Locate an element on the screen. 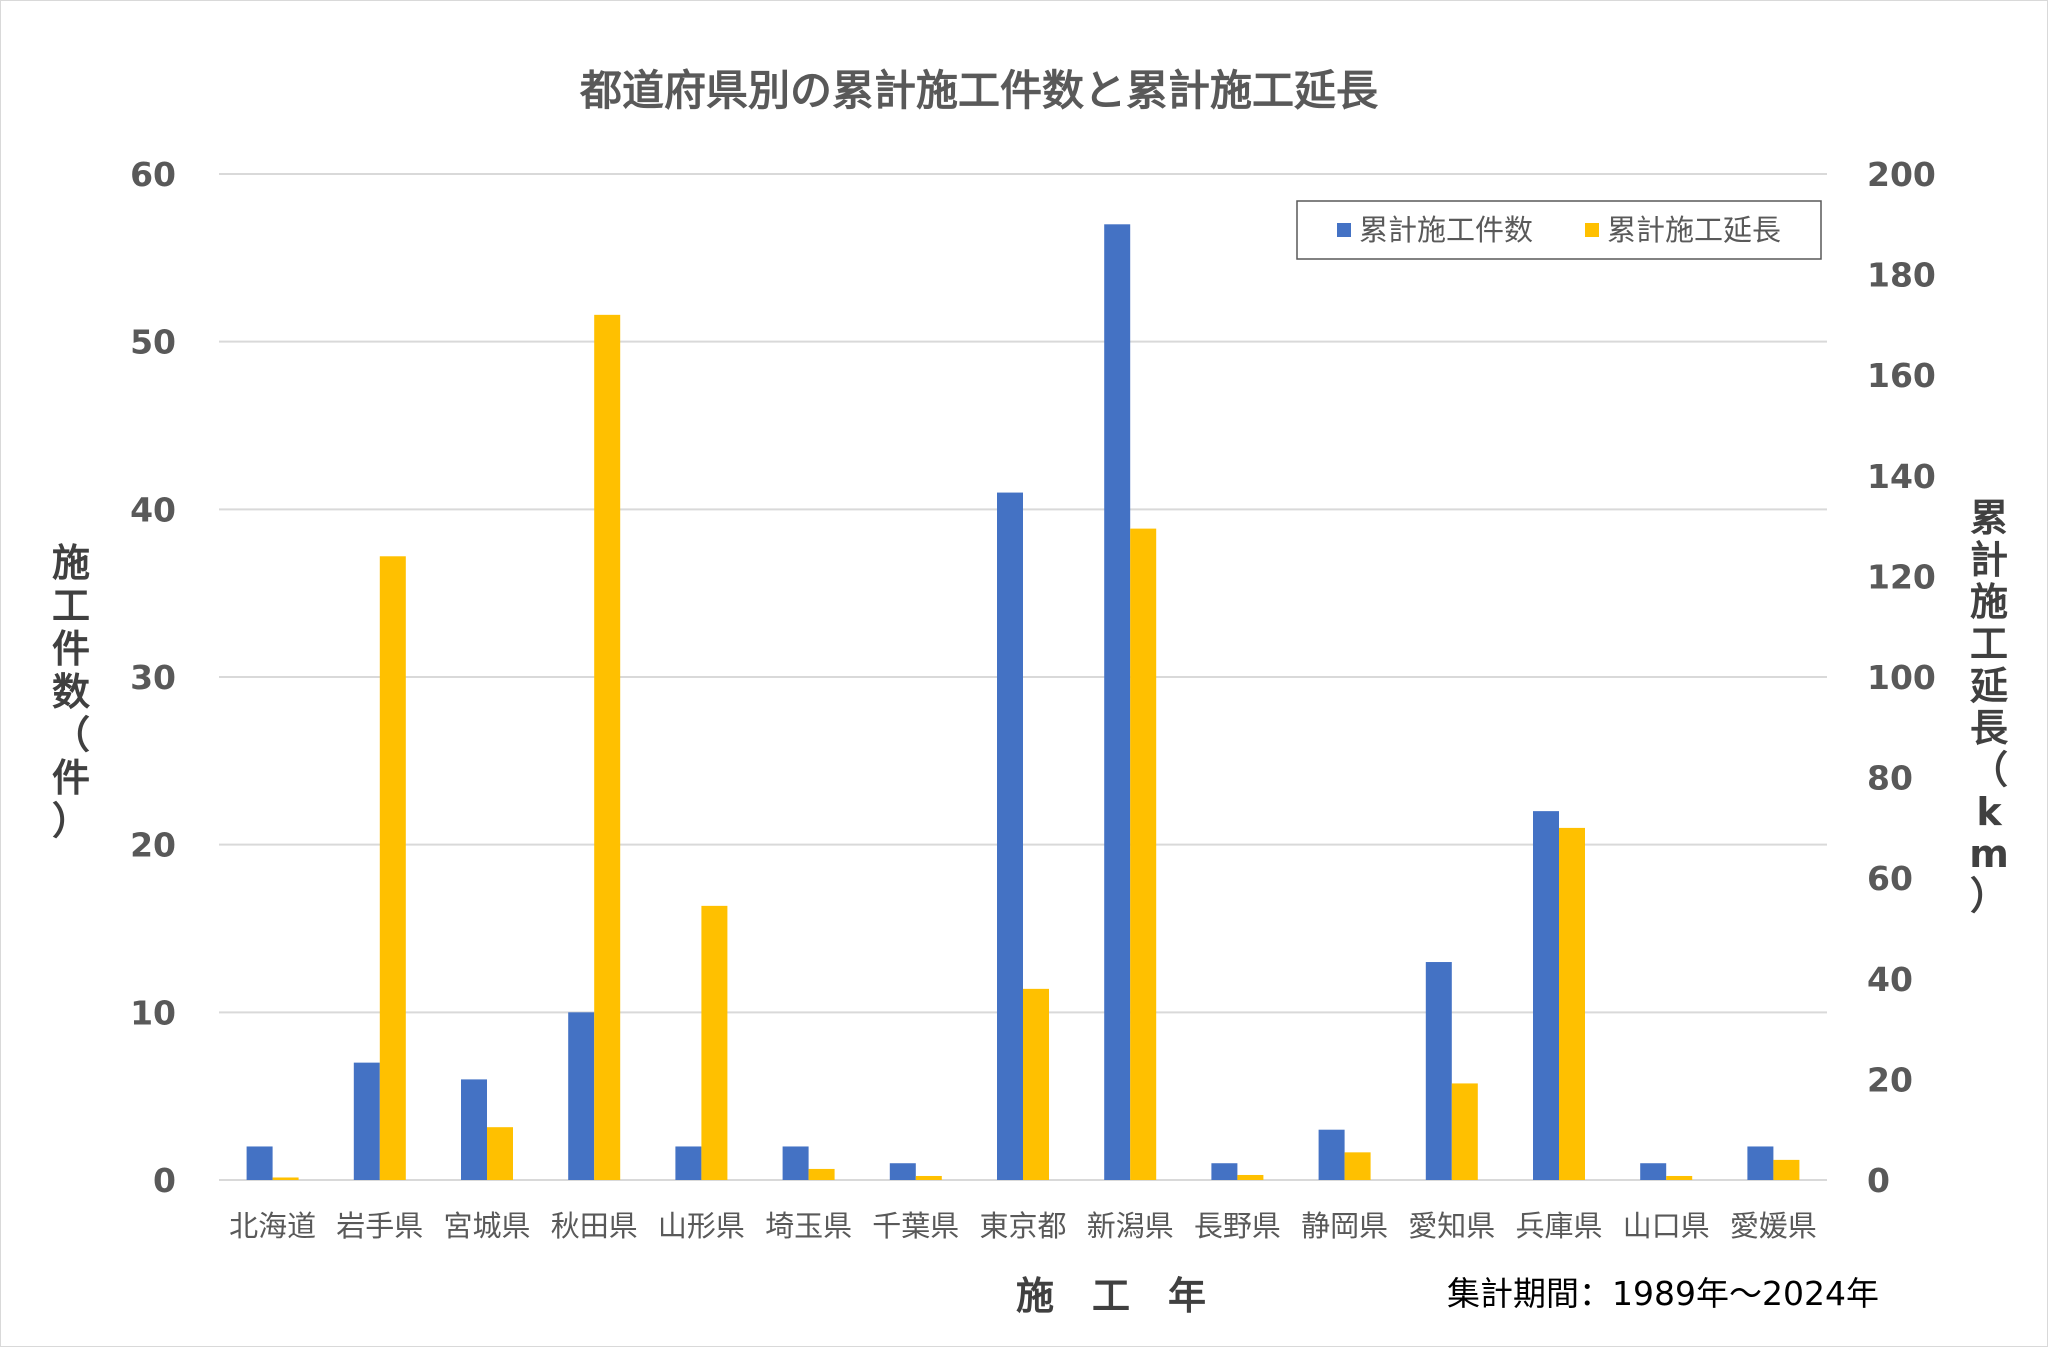  legend-label: 累計施工延長 is located at coordinates (1694, 230).